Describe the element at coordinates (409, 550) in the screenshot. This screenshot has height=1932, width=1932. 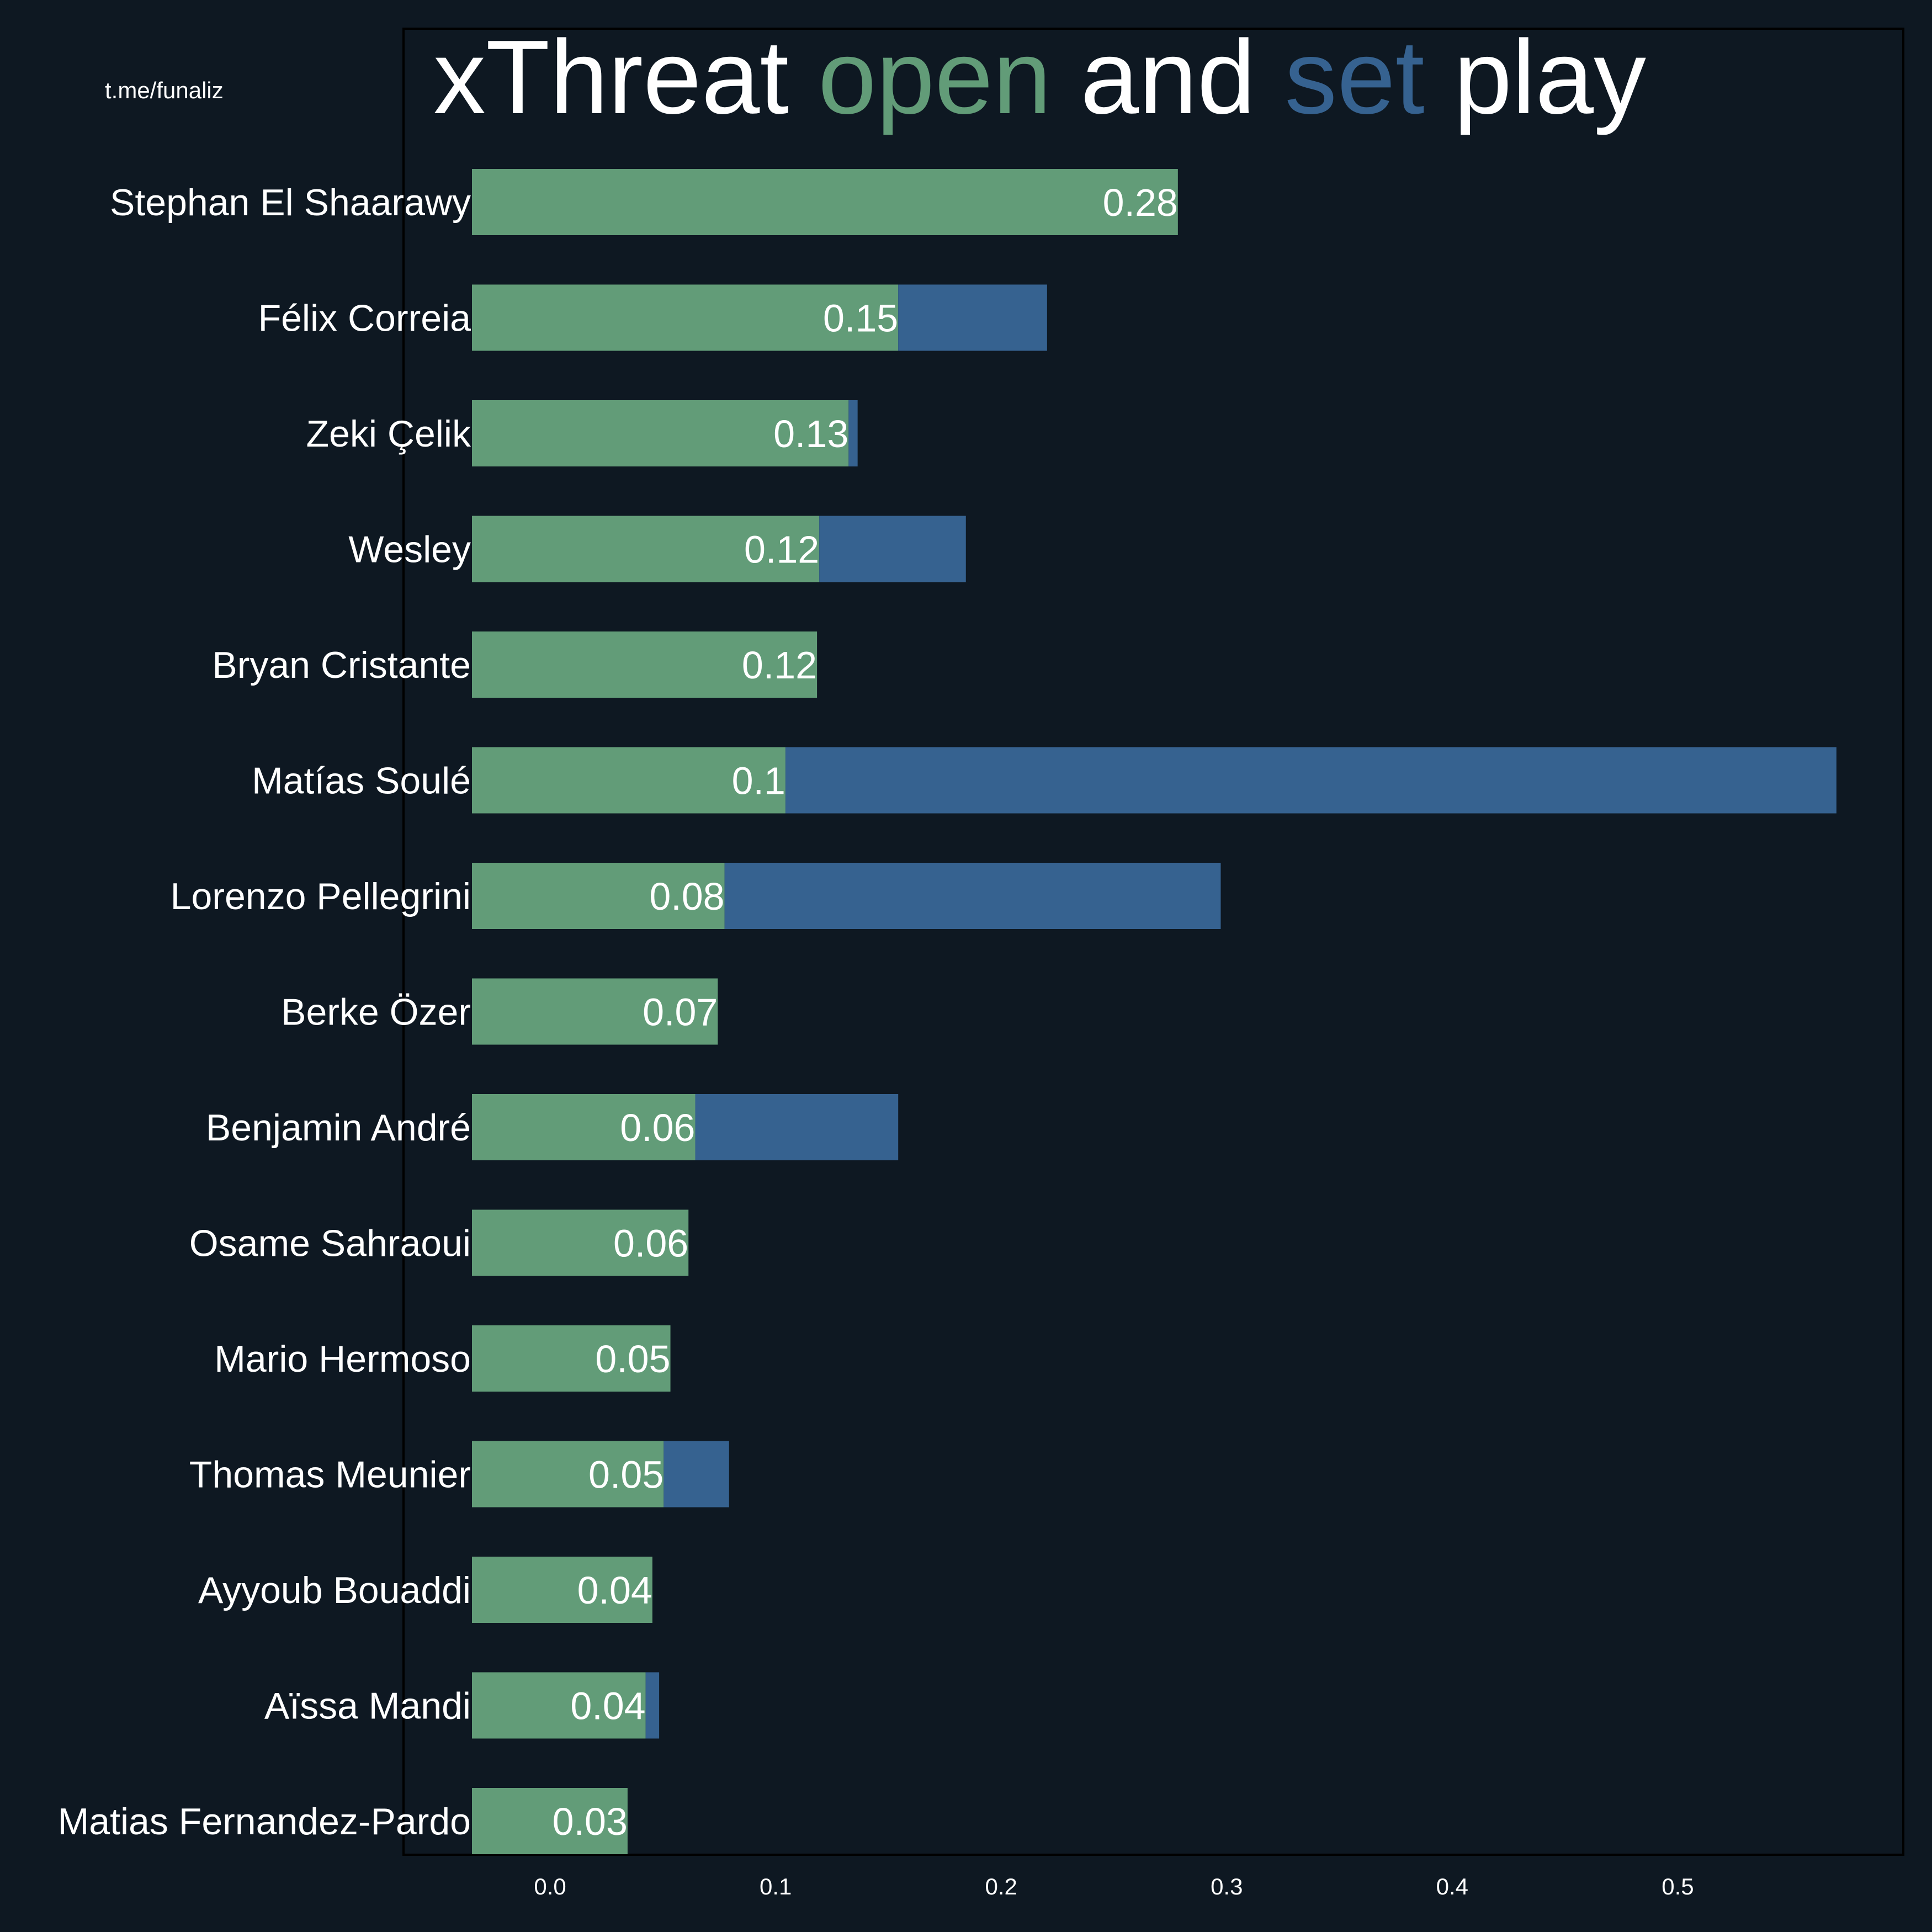
I see `y-tick-label: Wesley` at that location.